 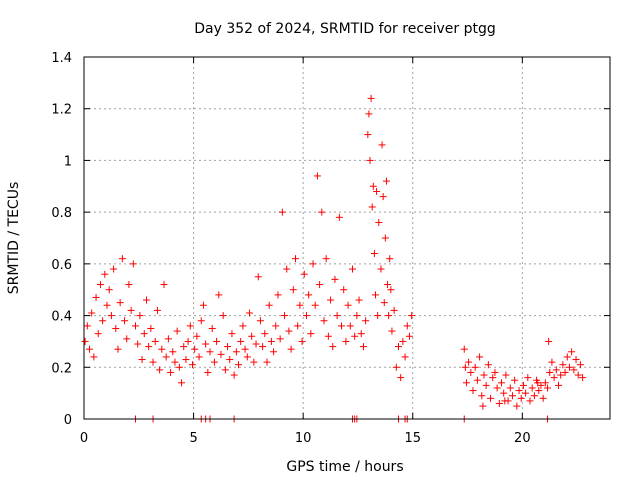 I want to click on y-tick-label: 0, so click(x=68, y=420).